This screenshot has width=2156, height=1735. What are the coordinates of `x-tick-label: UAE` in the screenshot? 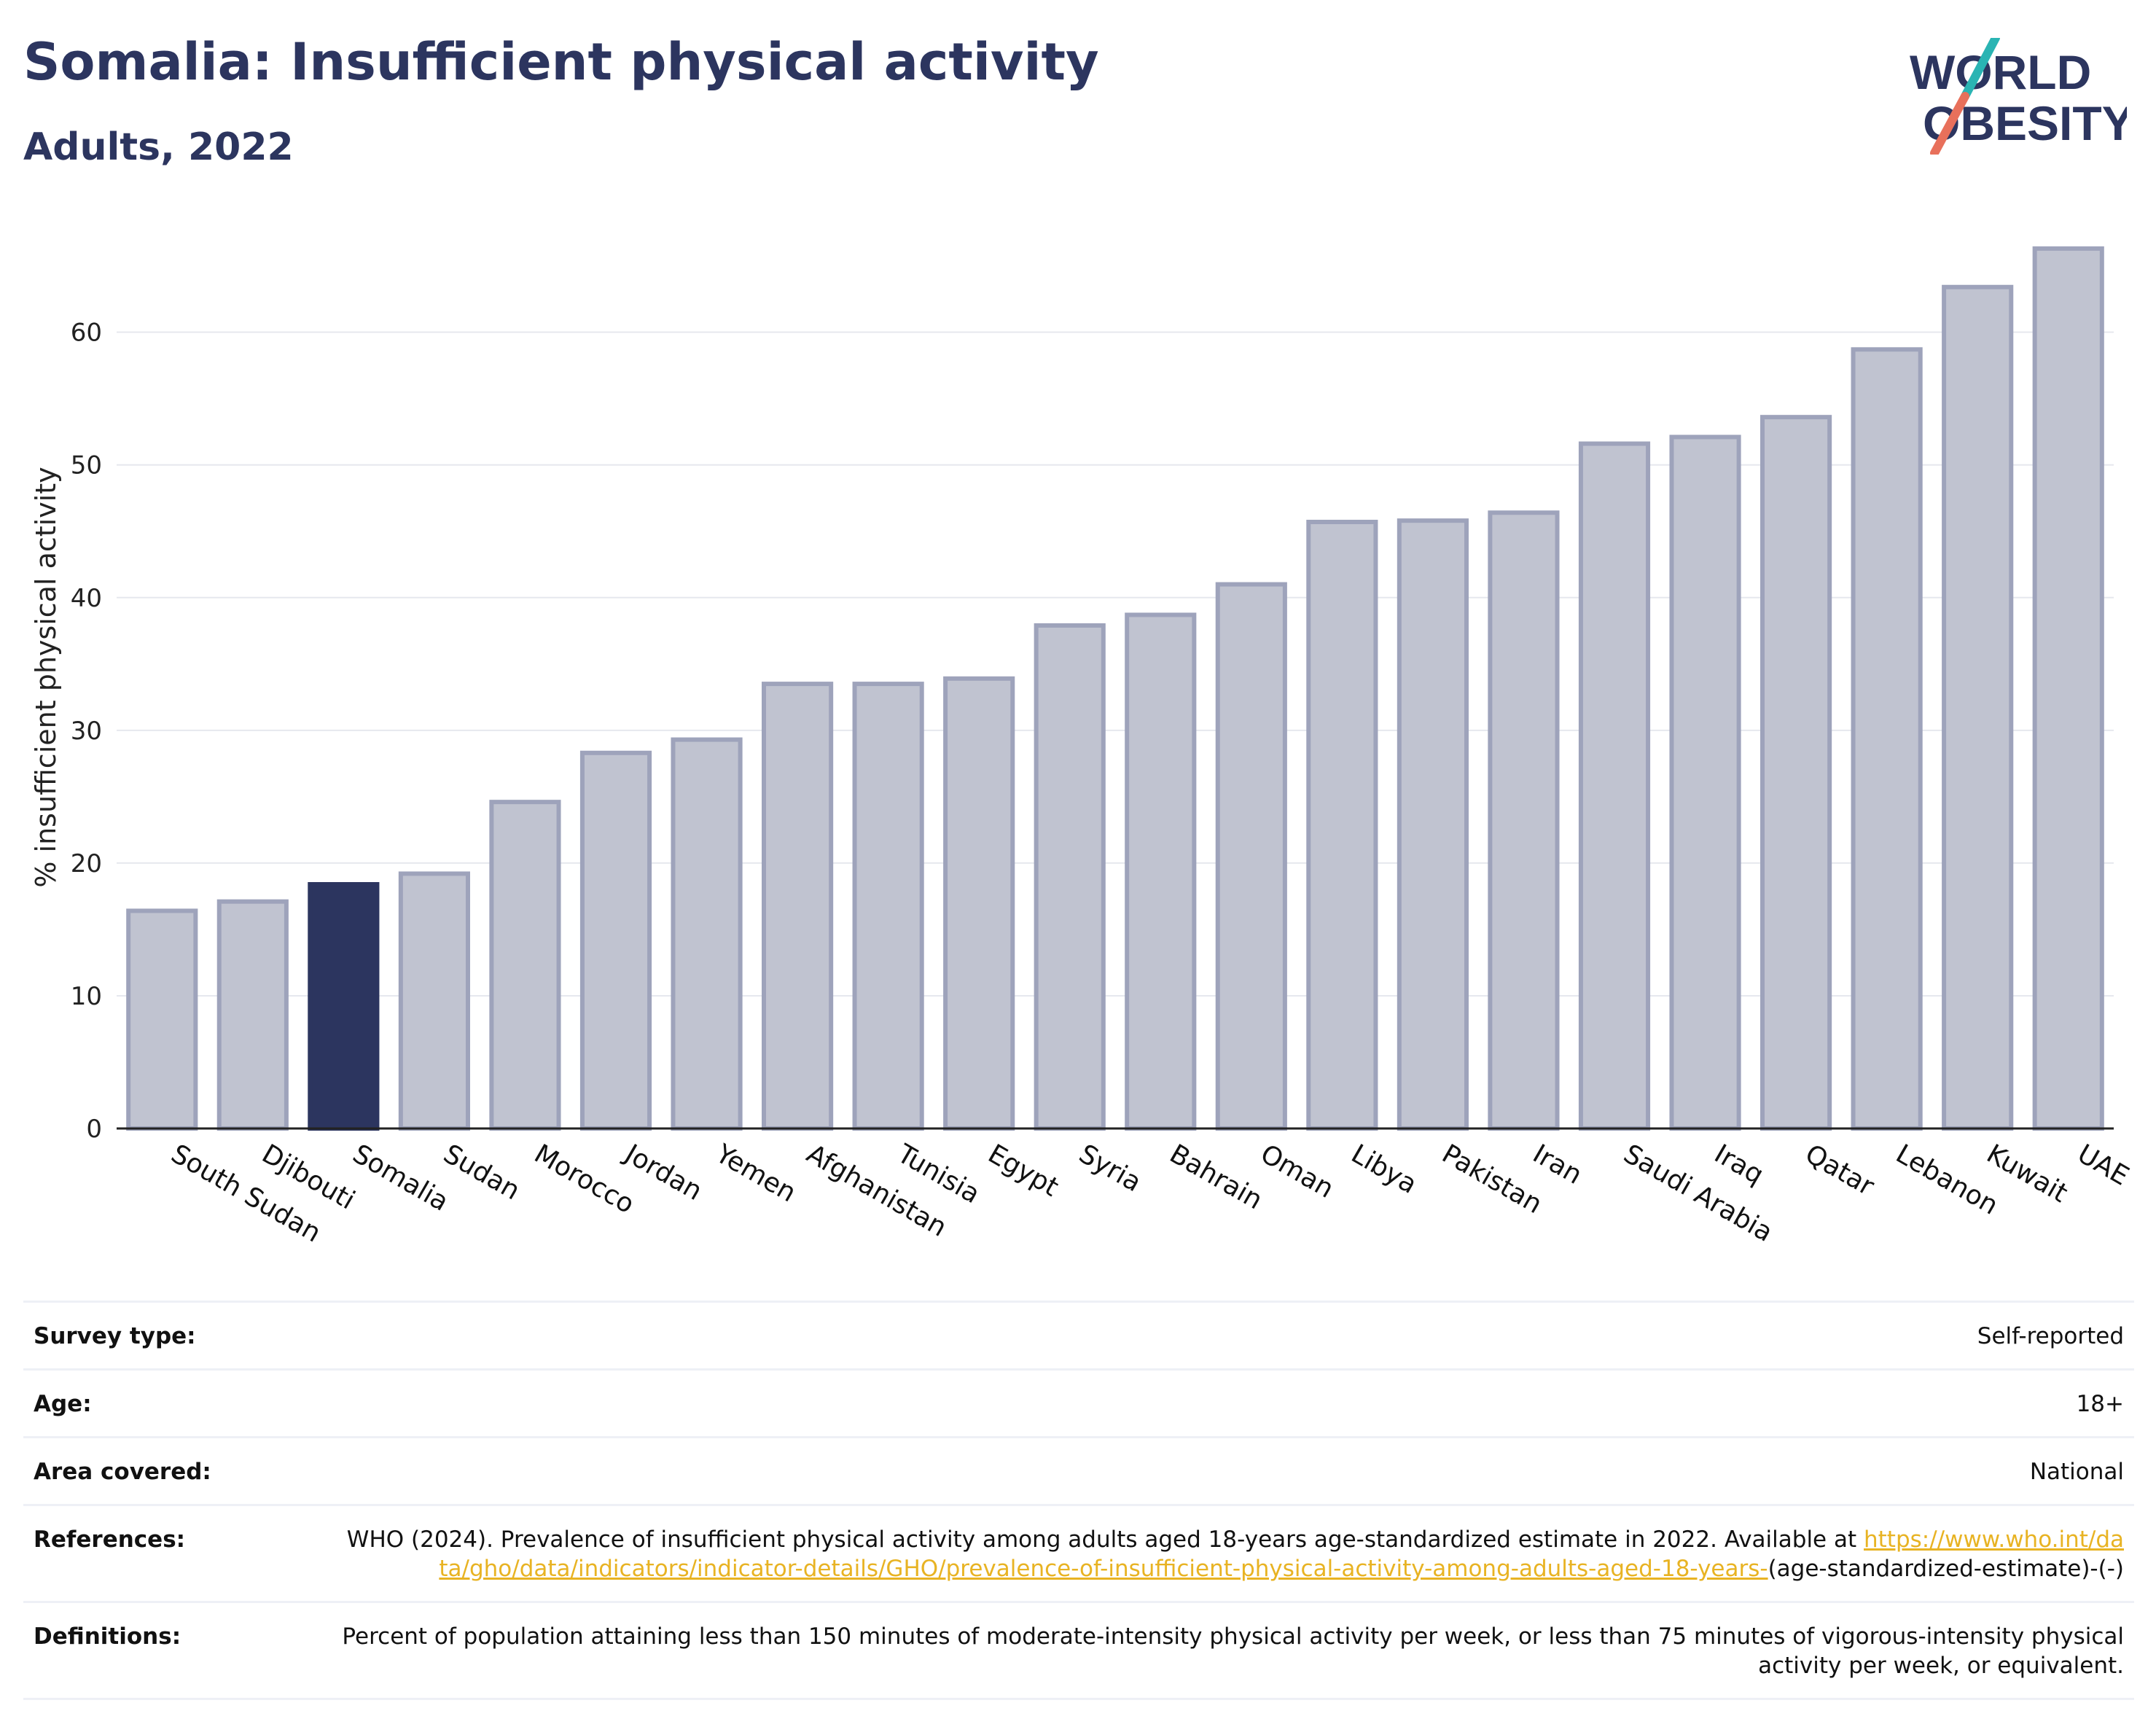 It's located at (2102, 1165).